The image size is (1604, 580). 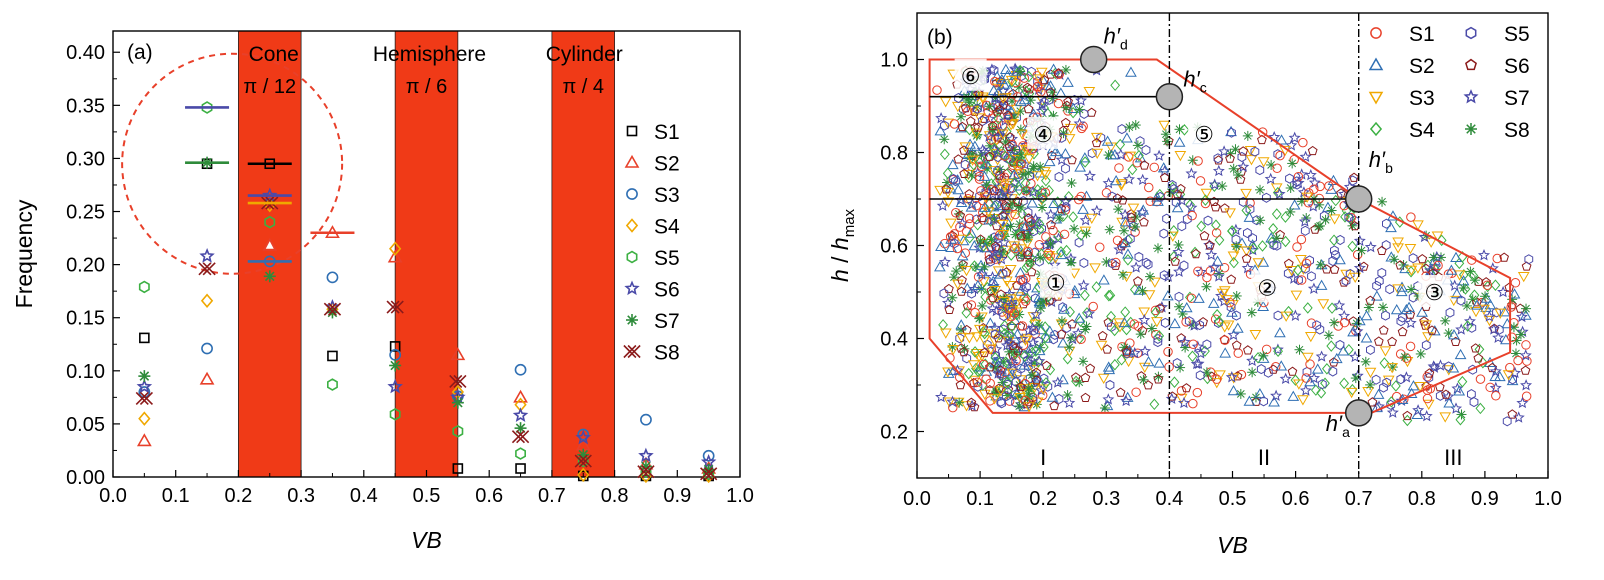 What do you see at coordinates (1381, 161) in the screenshot?
I see `hprime-label-b: h′b` at bounding box center [1381, 161].